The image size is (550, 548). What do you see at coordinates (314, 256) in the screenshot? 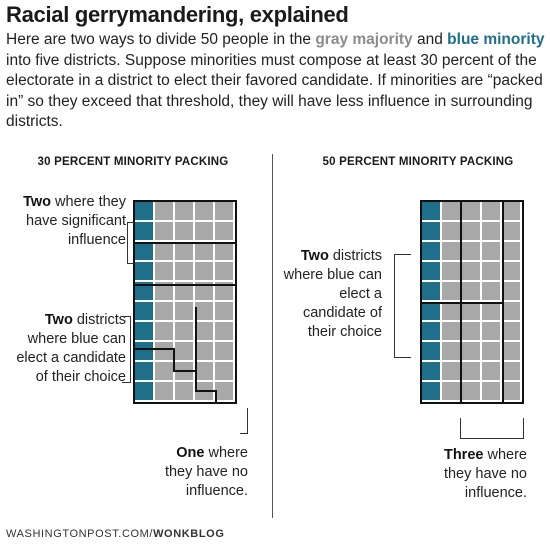
I see `right-label-left-bold: Two` at bounding box center [314, 256].